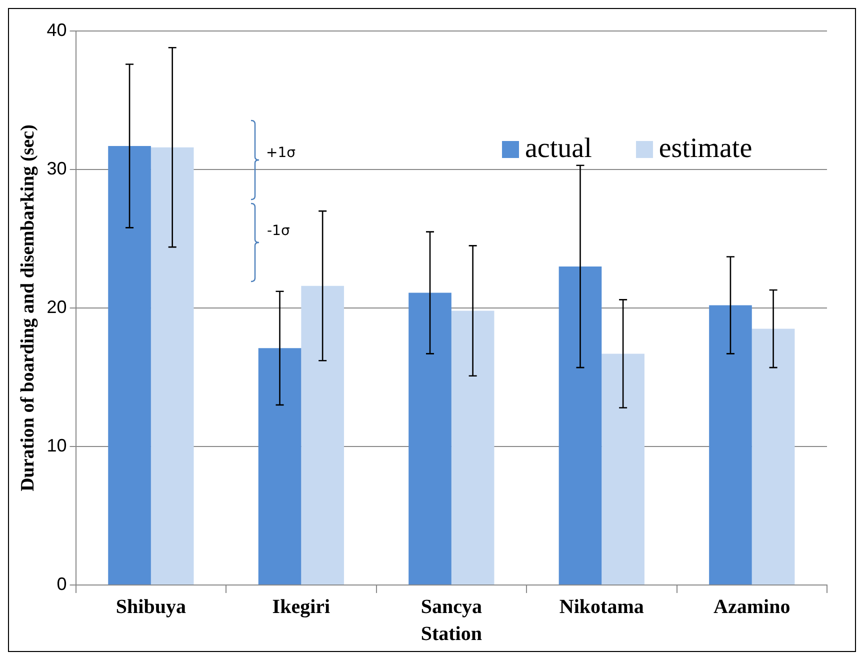 Image resolution: width=864 pixels, height=660 pixels. I want to click on x-axis-title: Station, so click(451, 634).